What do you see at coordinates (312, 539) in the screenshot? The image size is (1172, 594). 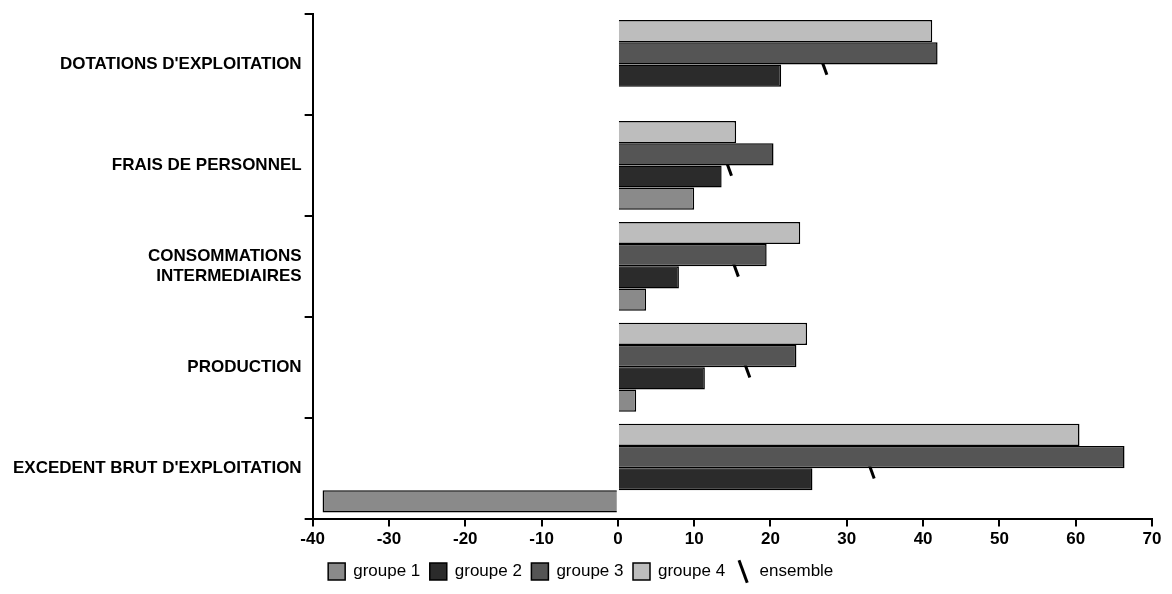 I see `x-tick-label: -40` at bounding box center [312, 539].